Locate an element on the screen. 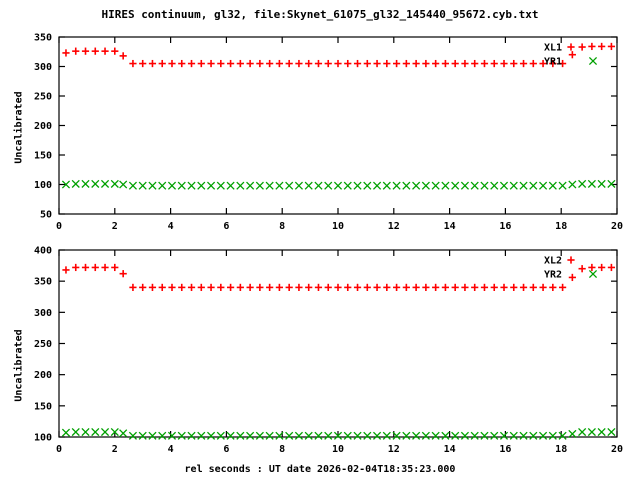  legend-label-YR2: YR2 is located at coordinates (553, 275).